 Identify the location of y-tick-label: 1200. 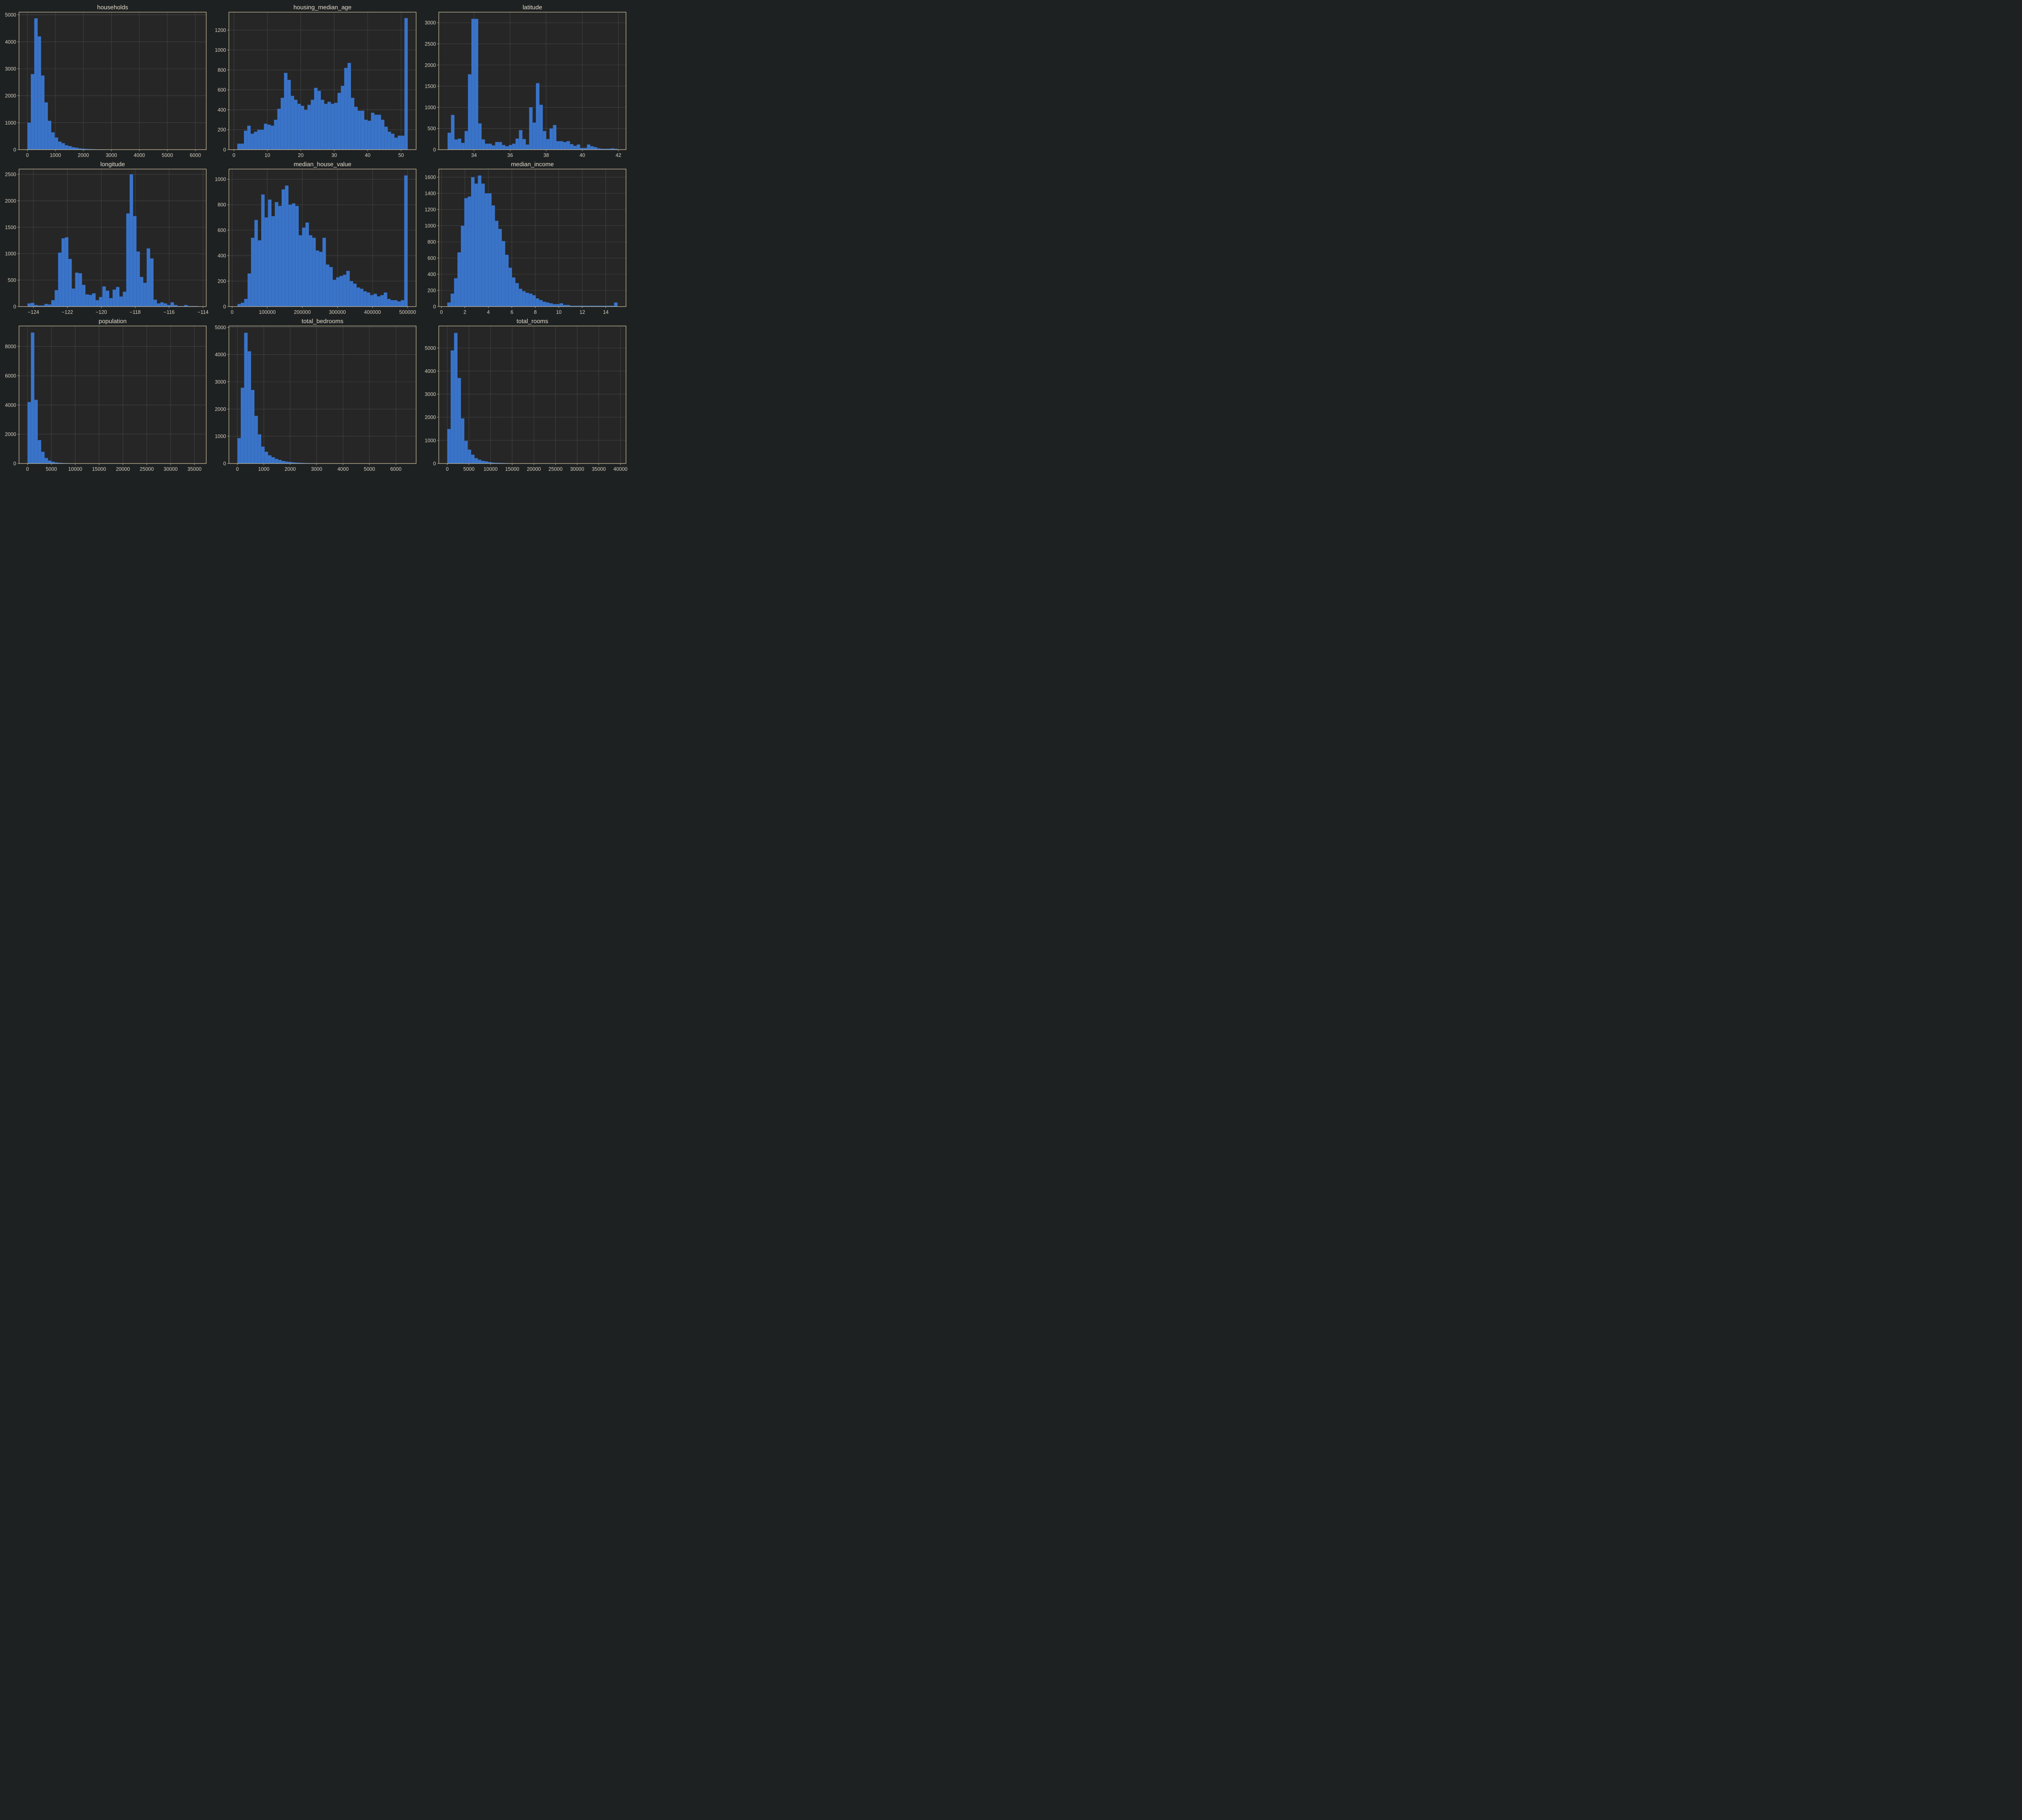
(430, 210).